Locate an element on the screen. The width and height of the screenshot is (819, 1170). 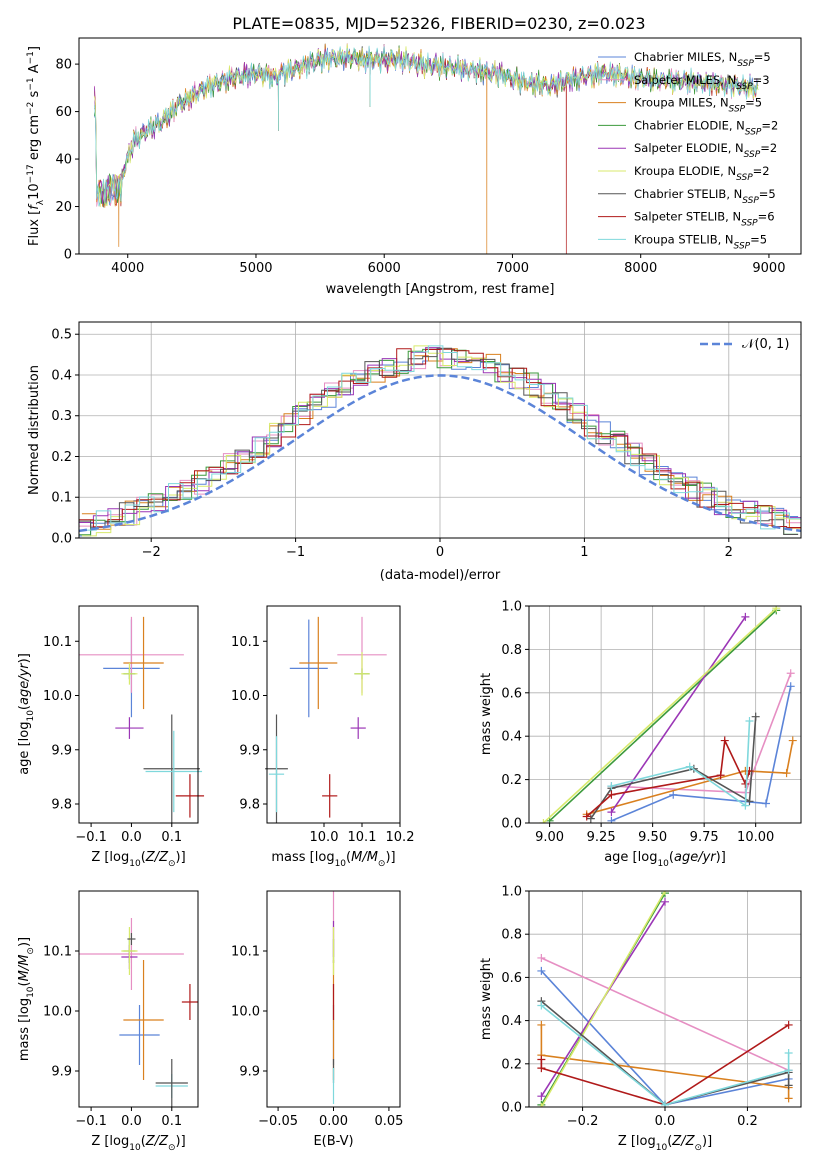
legend-entry: Kroupa MILES, NSSP=5 is located at coordinates (698, 105).